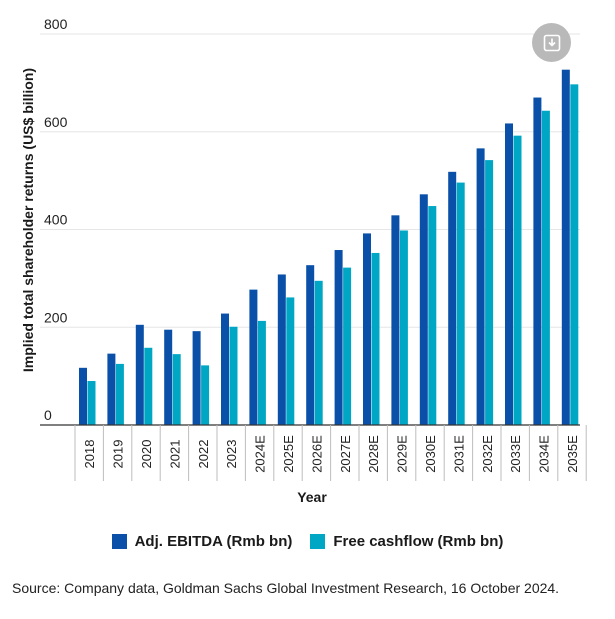  Describe the element at coordinates (174, 454) in the screenshot. I see `x-tick-label: 2021` at that location.